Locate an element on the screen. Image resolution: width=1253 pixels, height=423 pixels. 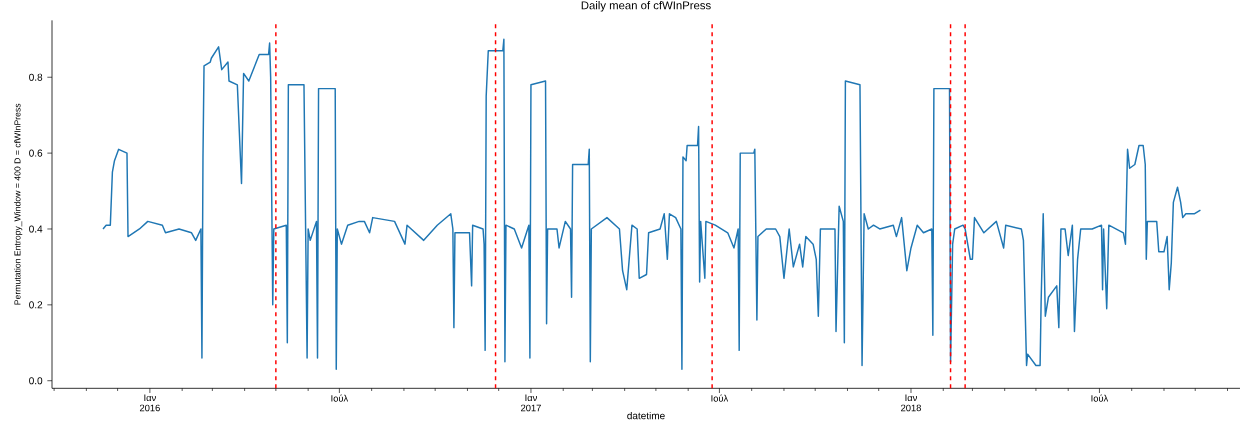
x-tick-label: Ιαν 2016 is located at coordinates (149, 403).